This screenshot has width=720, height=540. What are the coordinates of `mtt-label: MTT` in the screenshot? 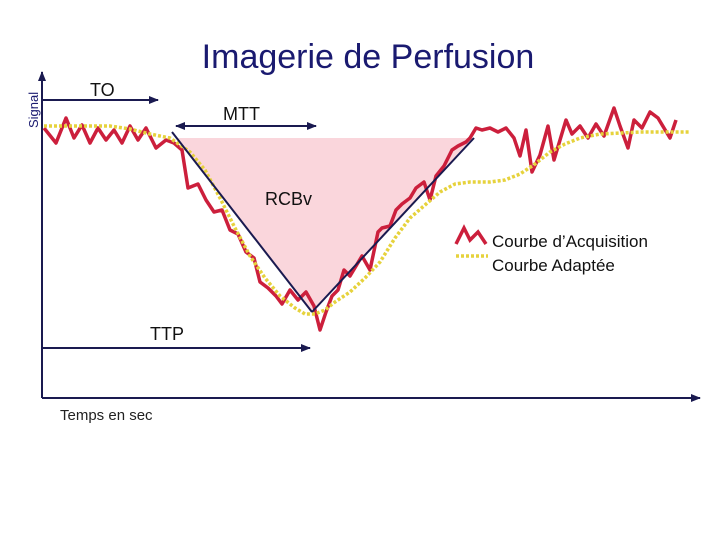 It's located at (241, 114).